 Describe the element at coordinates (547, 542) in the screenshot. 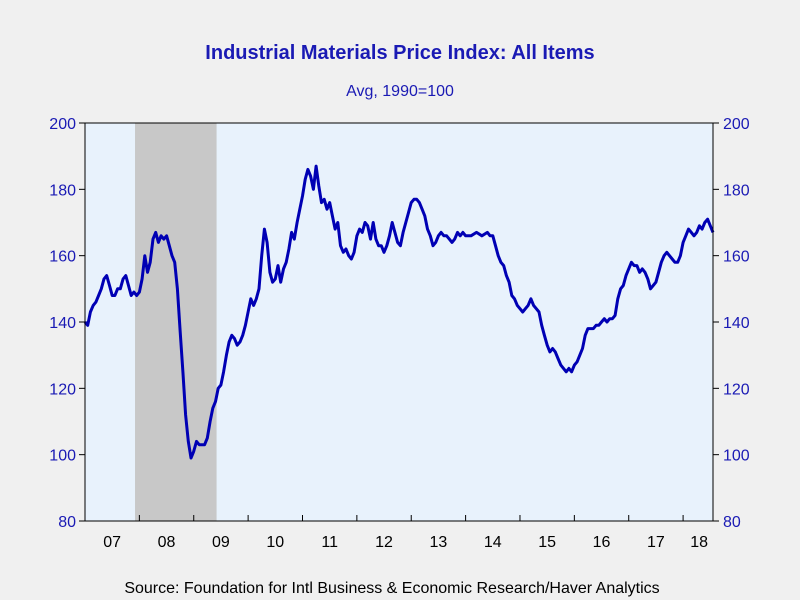

I see `x-tick-label: 15` at that location.